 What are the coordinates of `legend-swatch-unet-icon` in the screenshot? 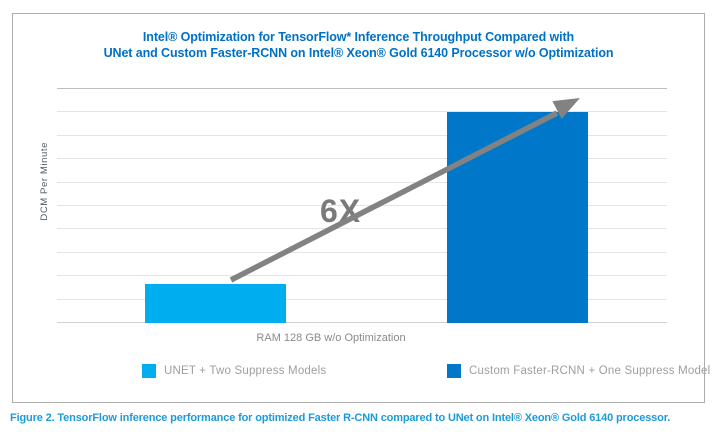 It's located at (149, 371).